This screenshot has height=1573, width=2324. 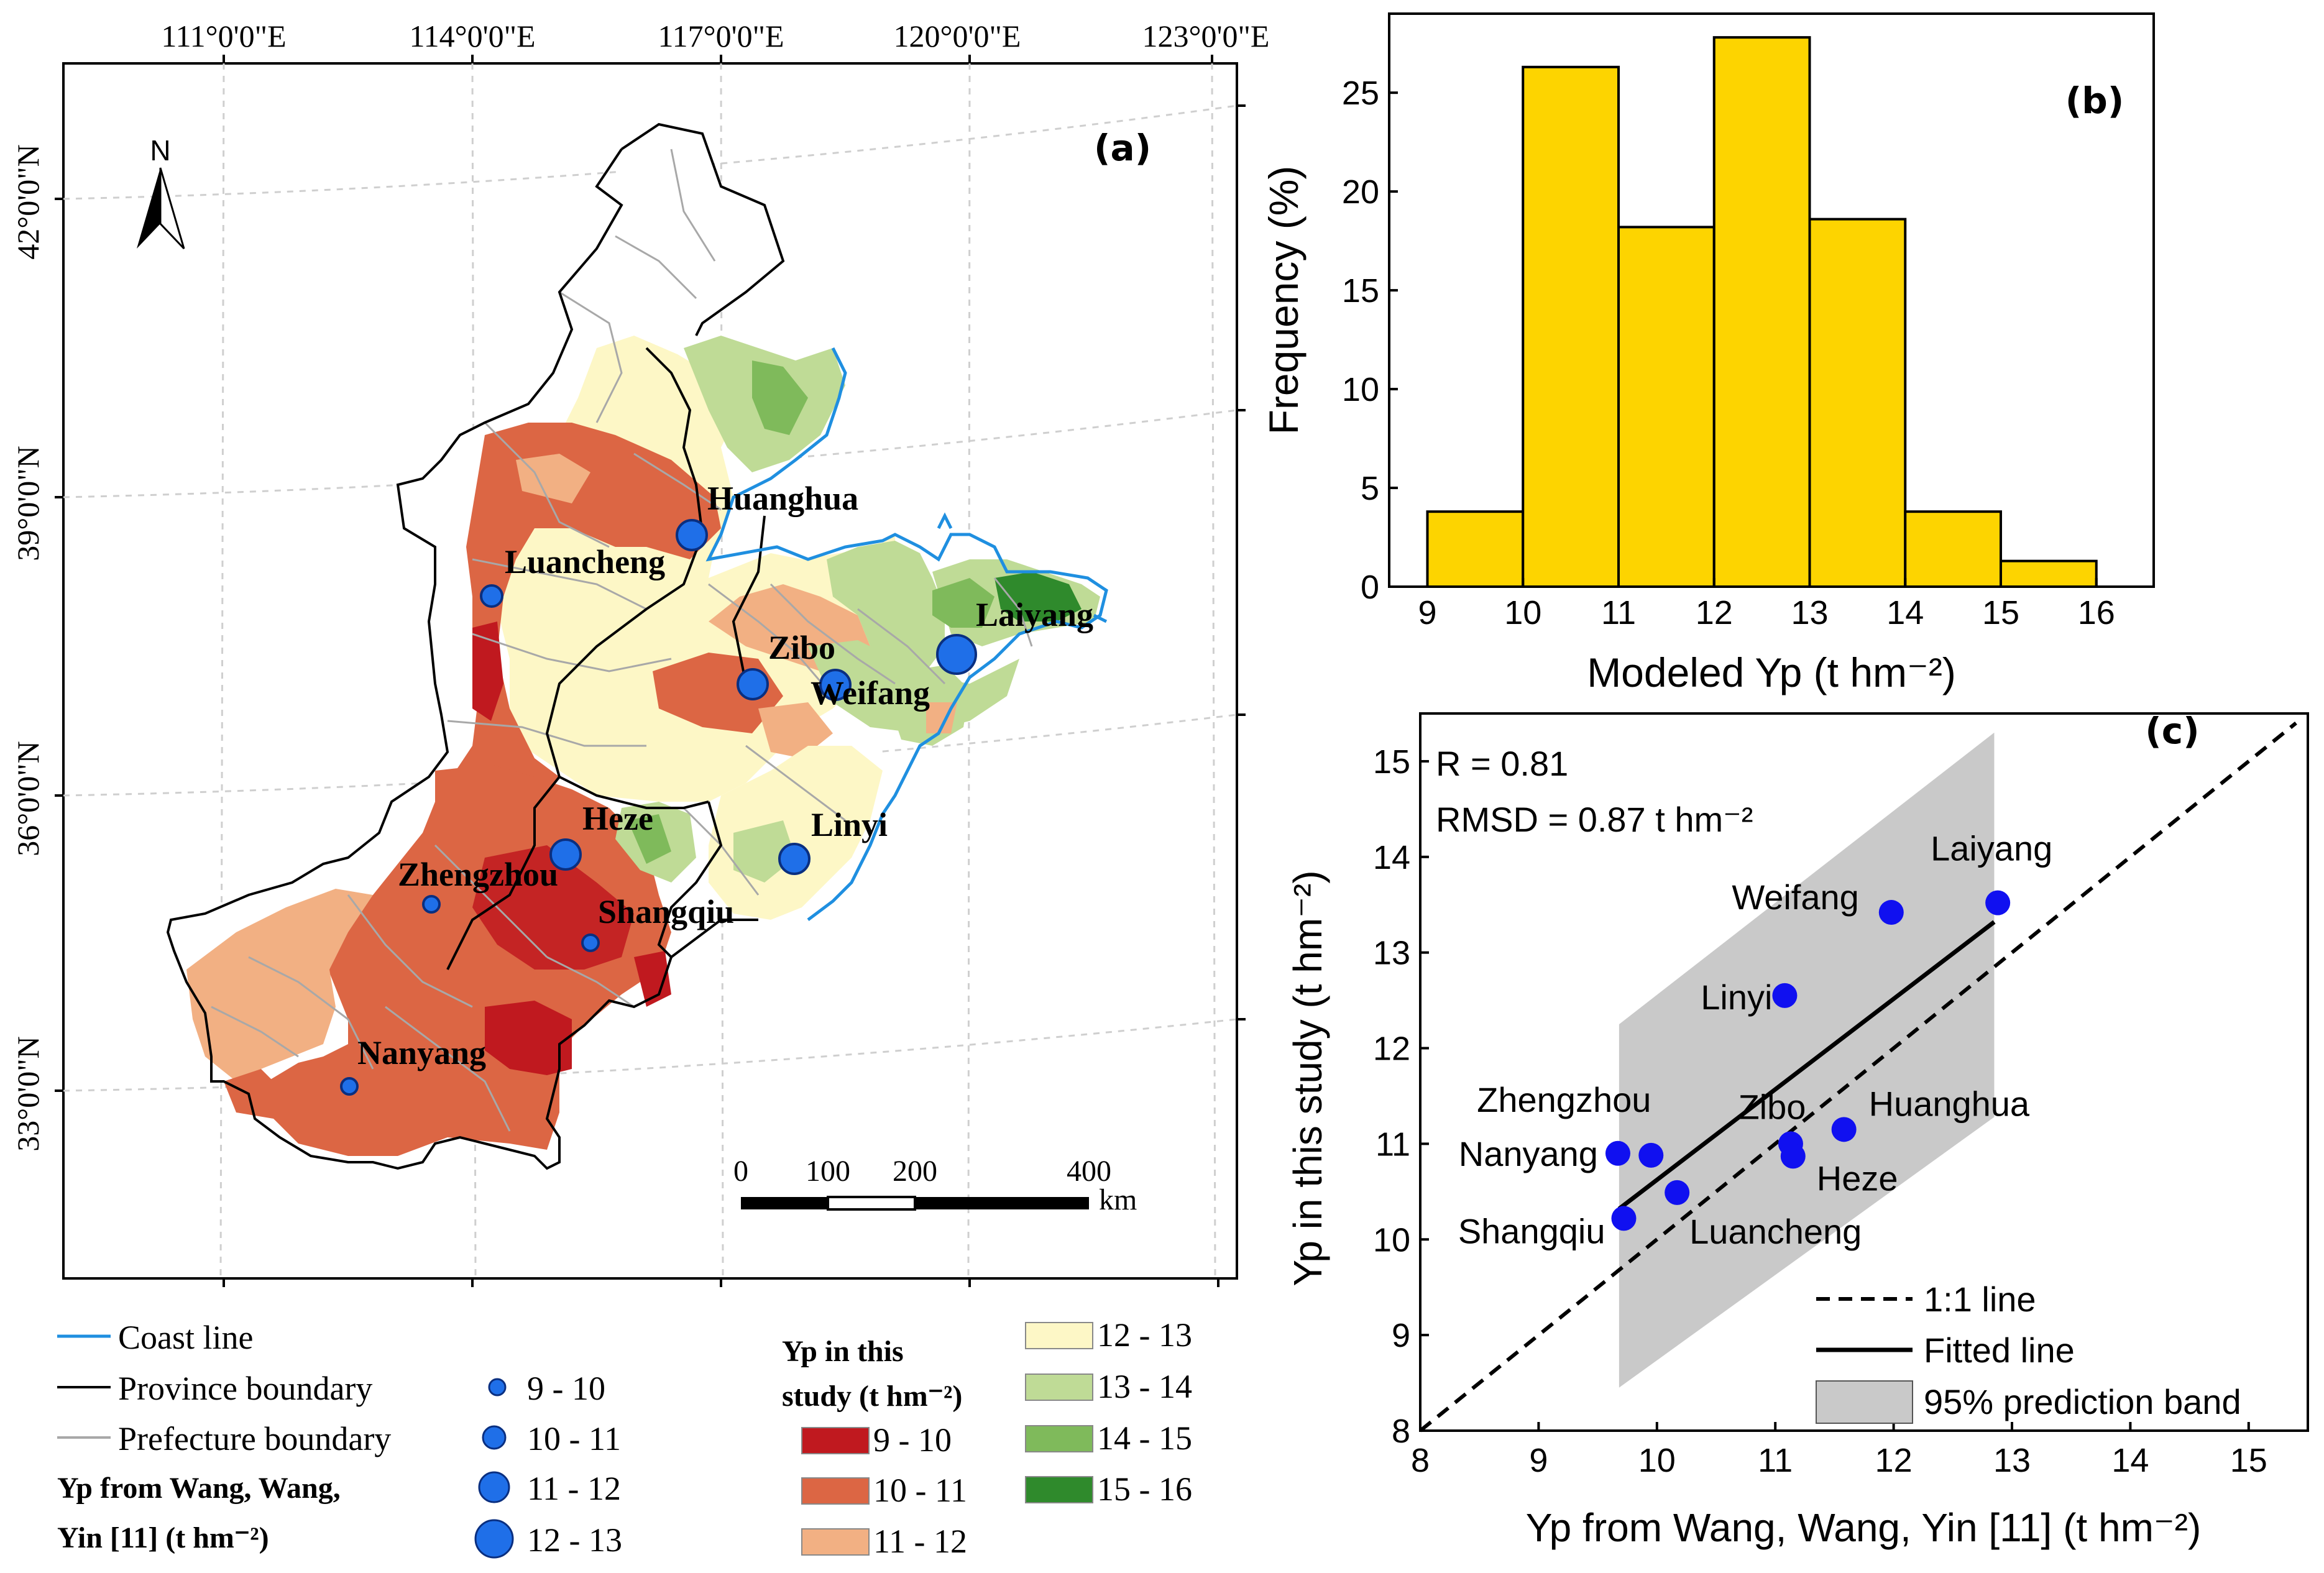 I want to click on prediction-band, so click(x=1807, y=1060).